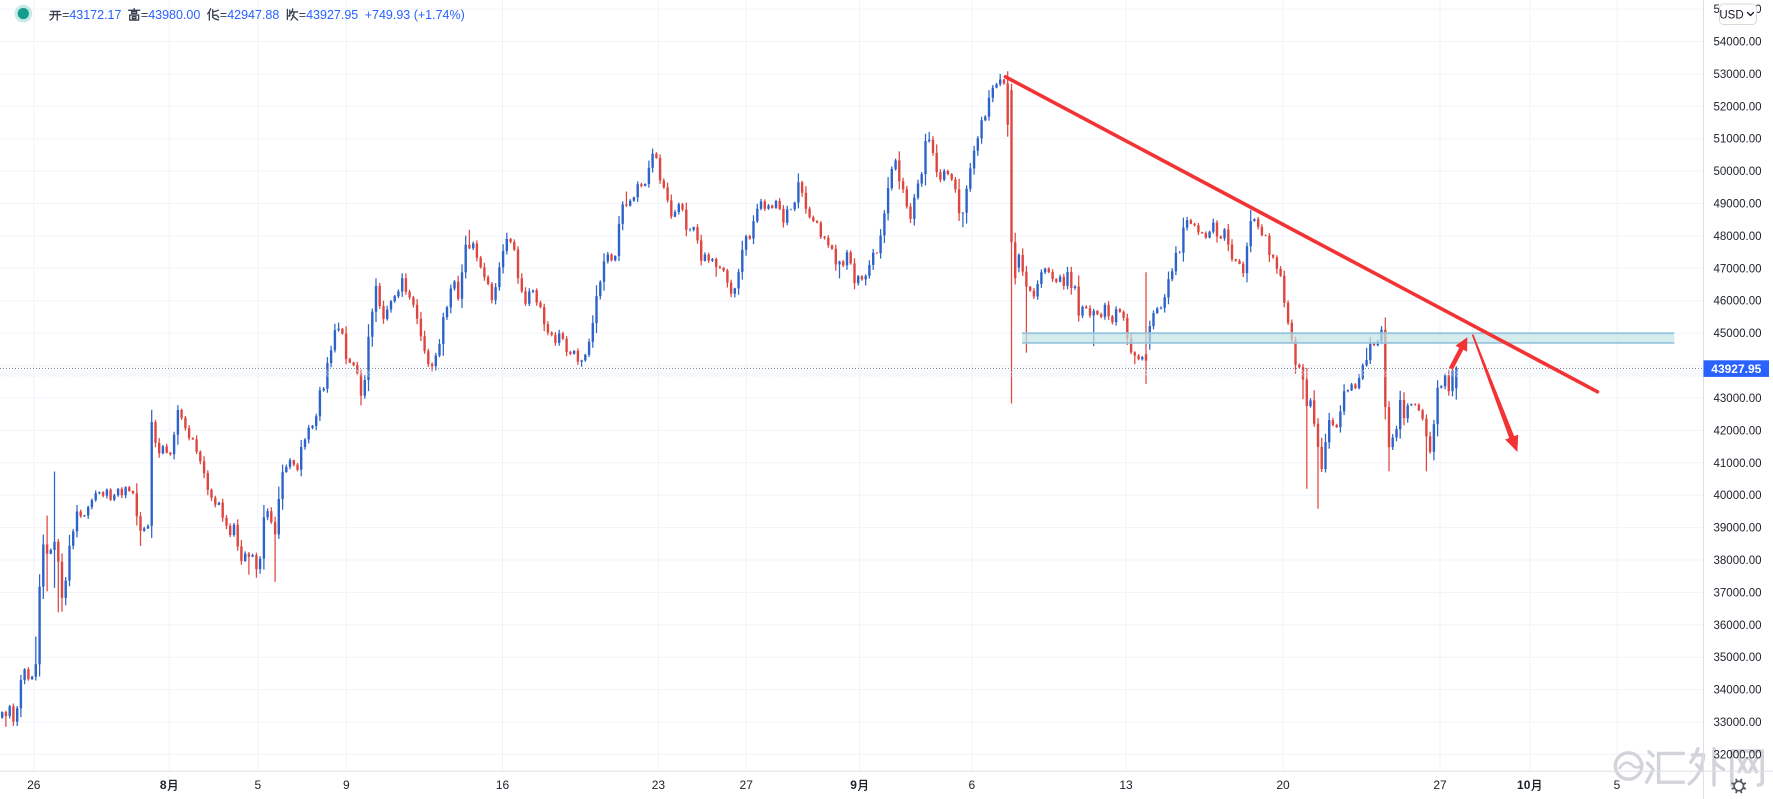 The width and height of the screenshot is (1773, 799). I want to click on svg-text: 49000.00, so click(1738, 205).